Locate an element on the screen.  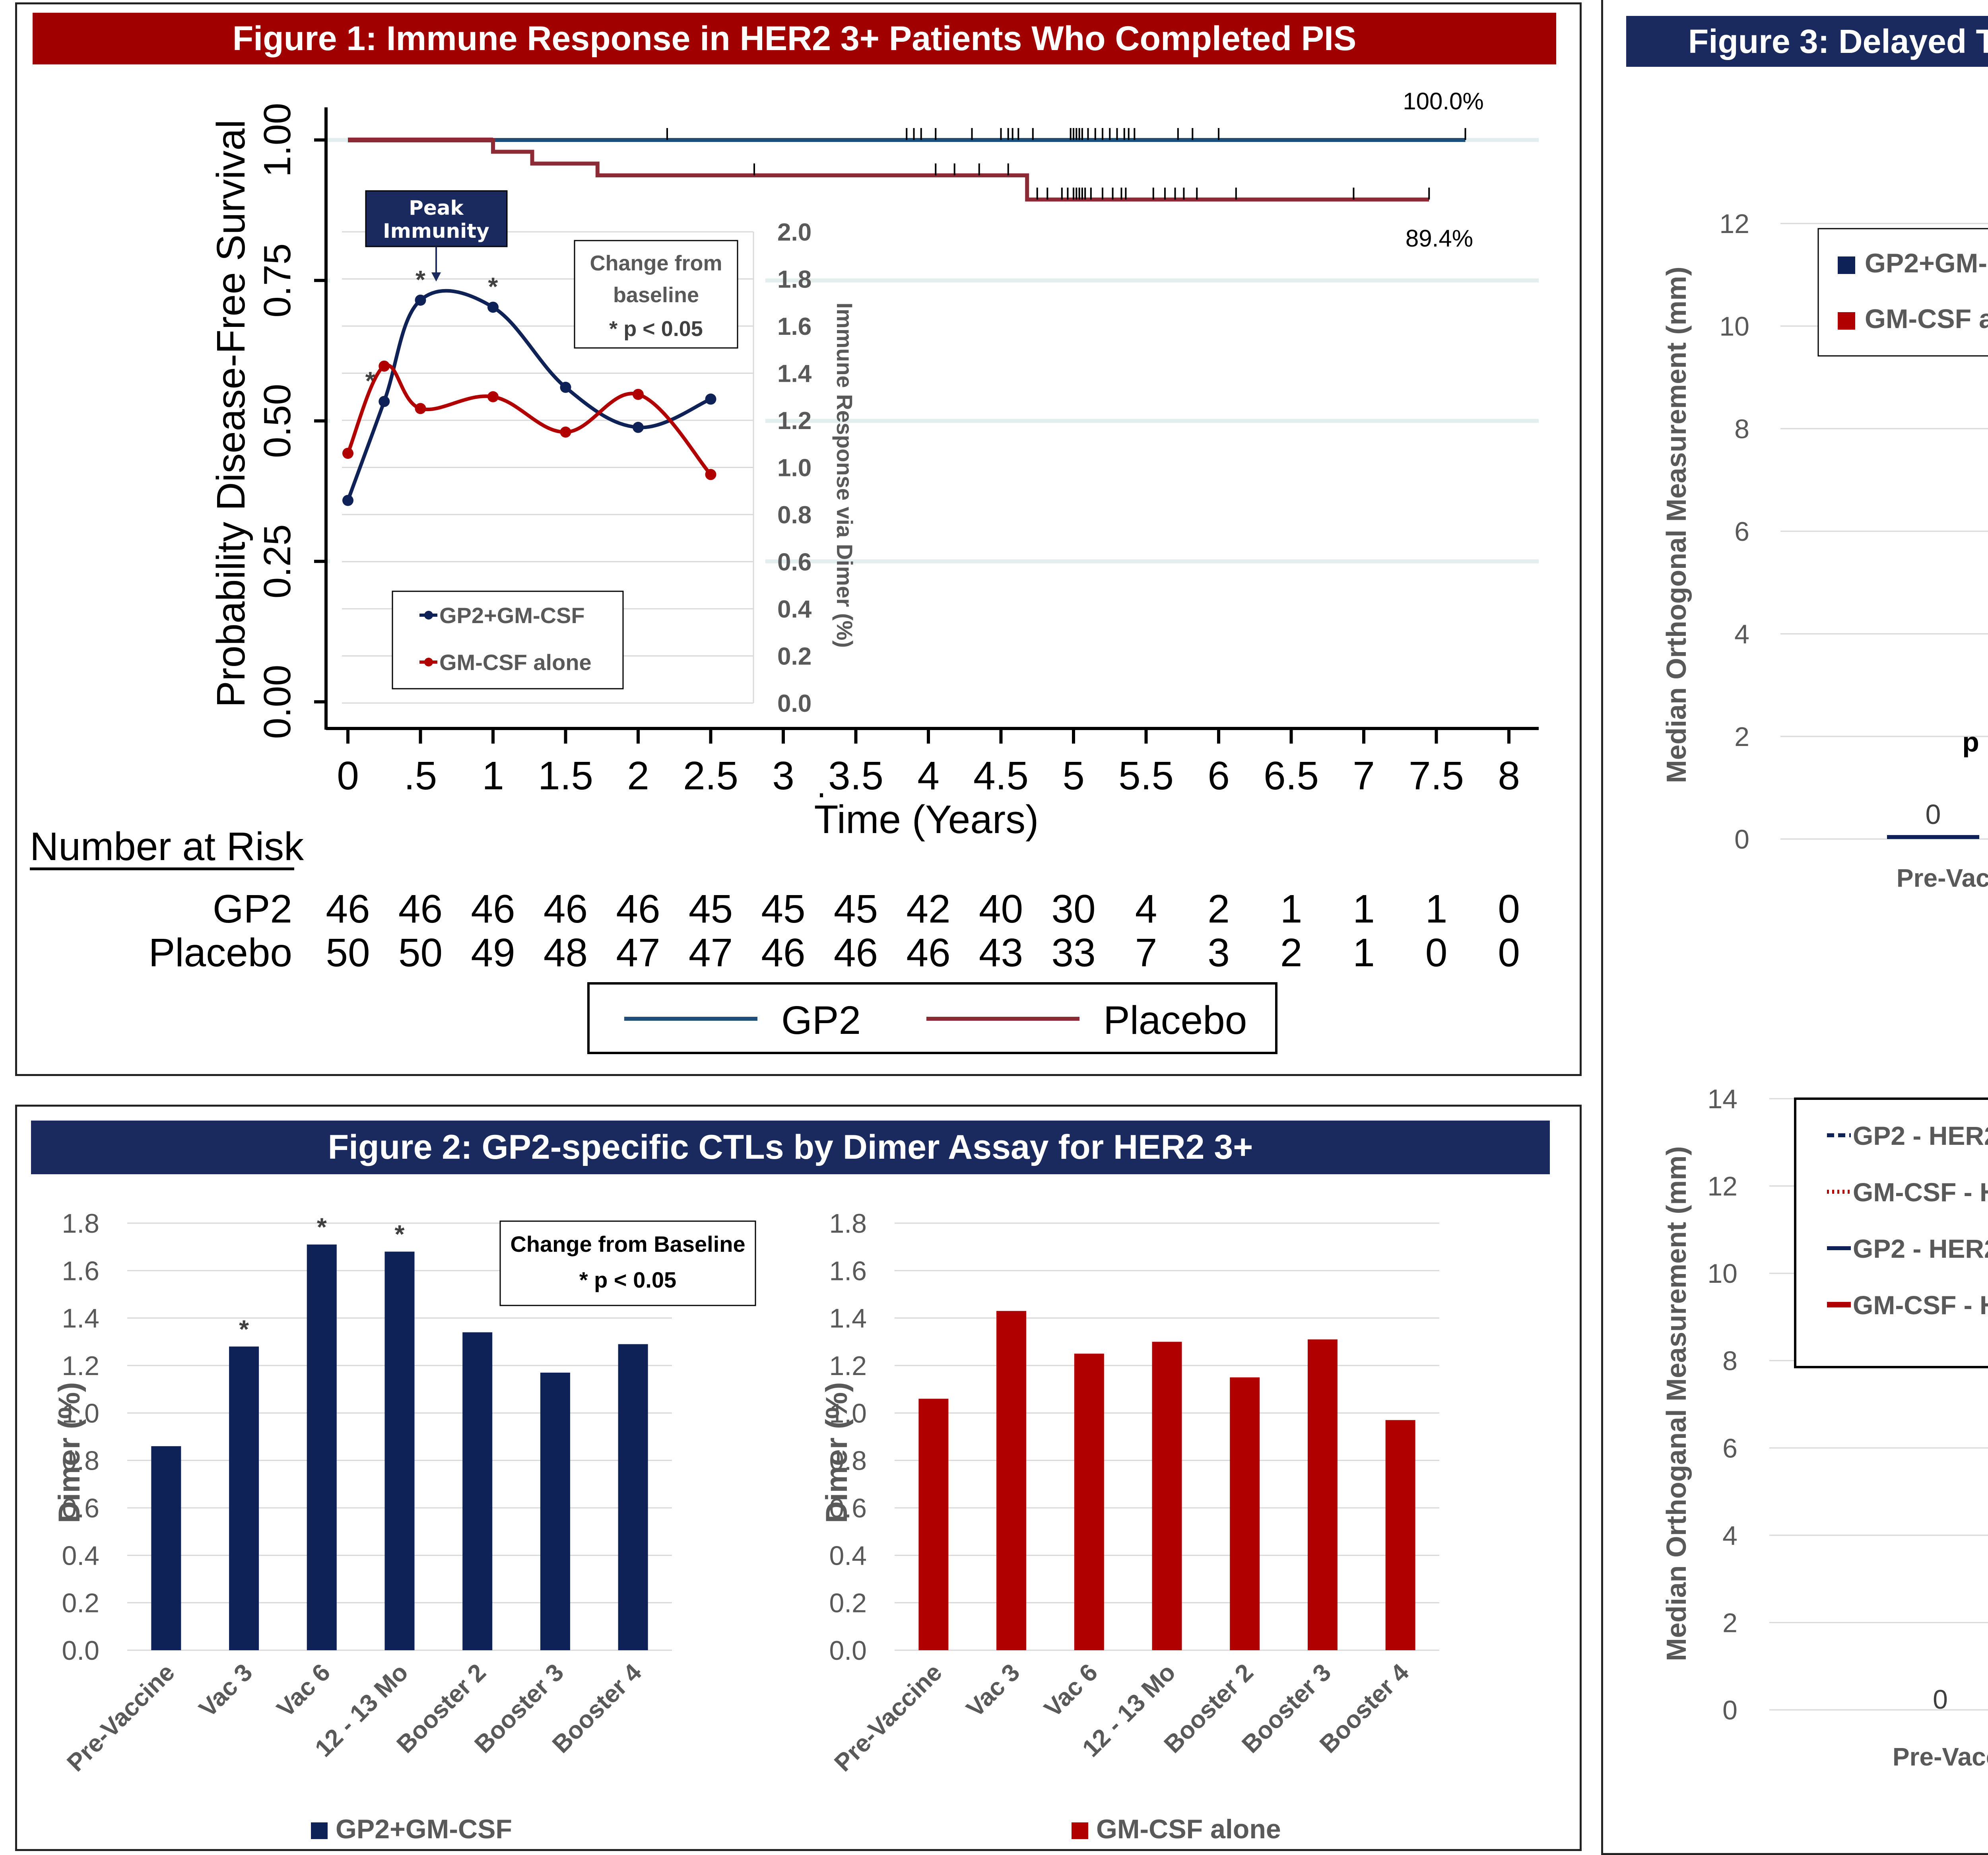
fig3a-data-label: 0 is located at coordinates (1933, 814).